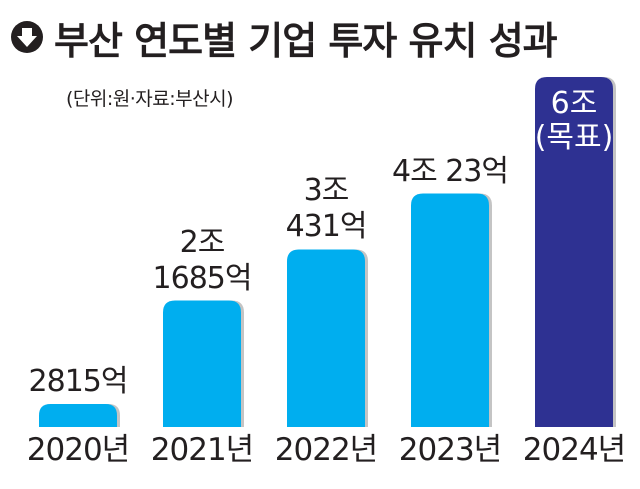 This screenshot has height=489, width=640. Describe the element at coordinates (306, 40) in the screenshot. I see `chart-title: 부산 연도별 기업 투자 유치 성과` at that location.